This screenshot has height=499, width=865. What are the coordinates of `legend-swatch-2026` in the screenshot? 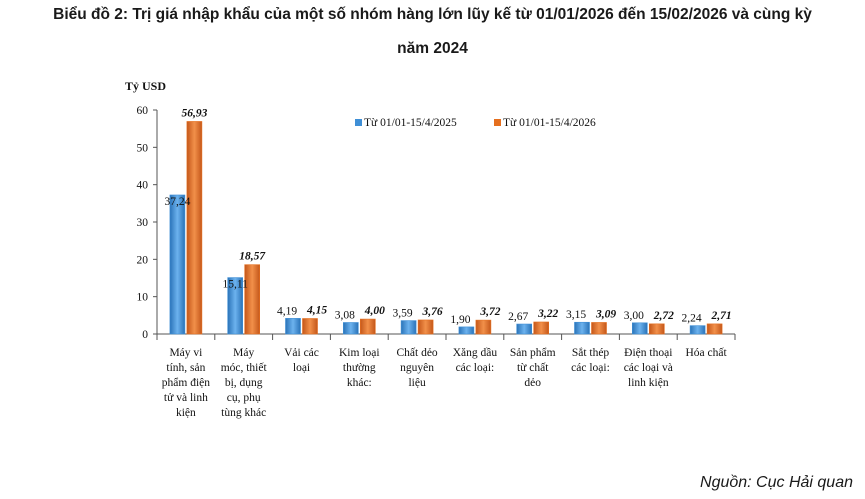 It's located at (497, 122).